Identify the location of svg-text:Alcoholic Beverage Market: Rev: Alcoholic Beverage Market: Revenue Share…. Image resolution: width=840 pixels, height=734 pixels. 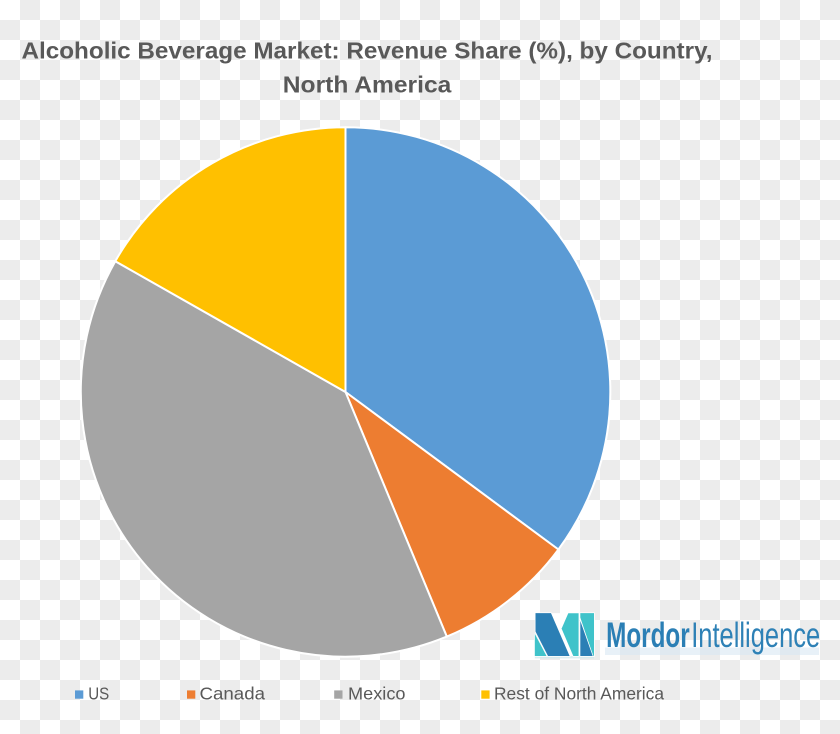
(367, 50).